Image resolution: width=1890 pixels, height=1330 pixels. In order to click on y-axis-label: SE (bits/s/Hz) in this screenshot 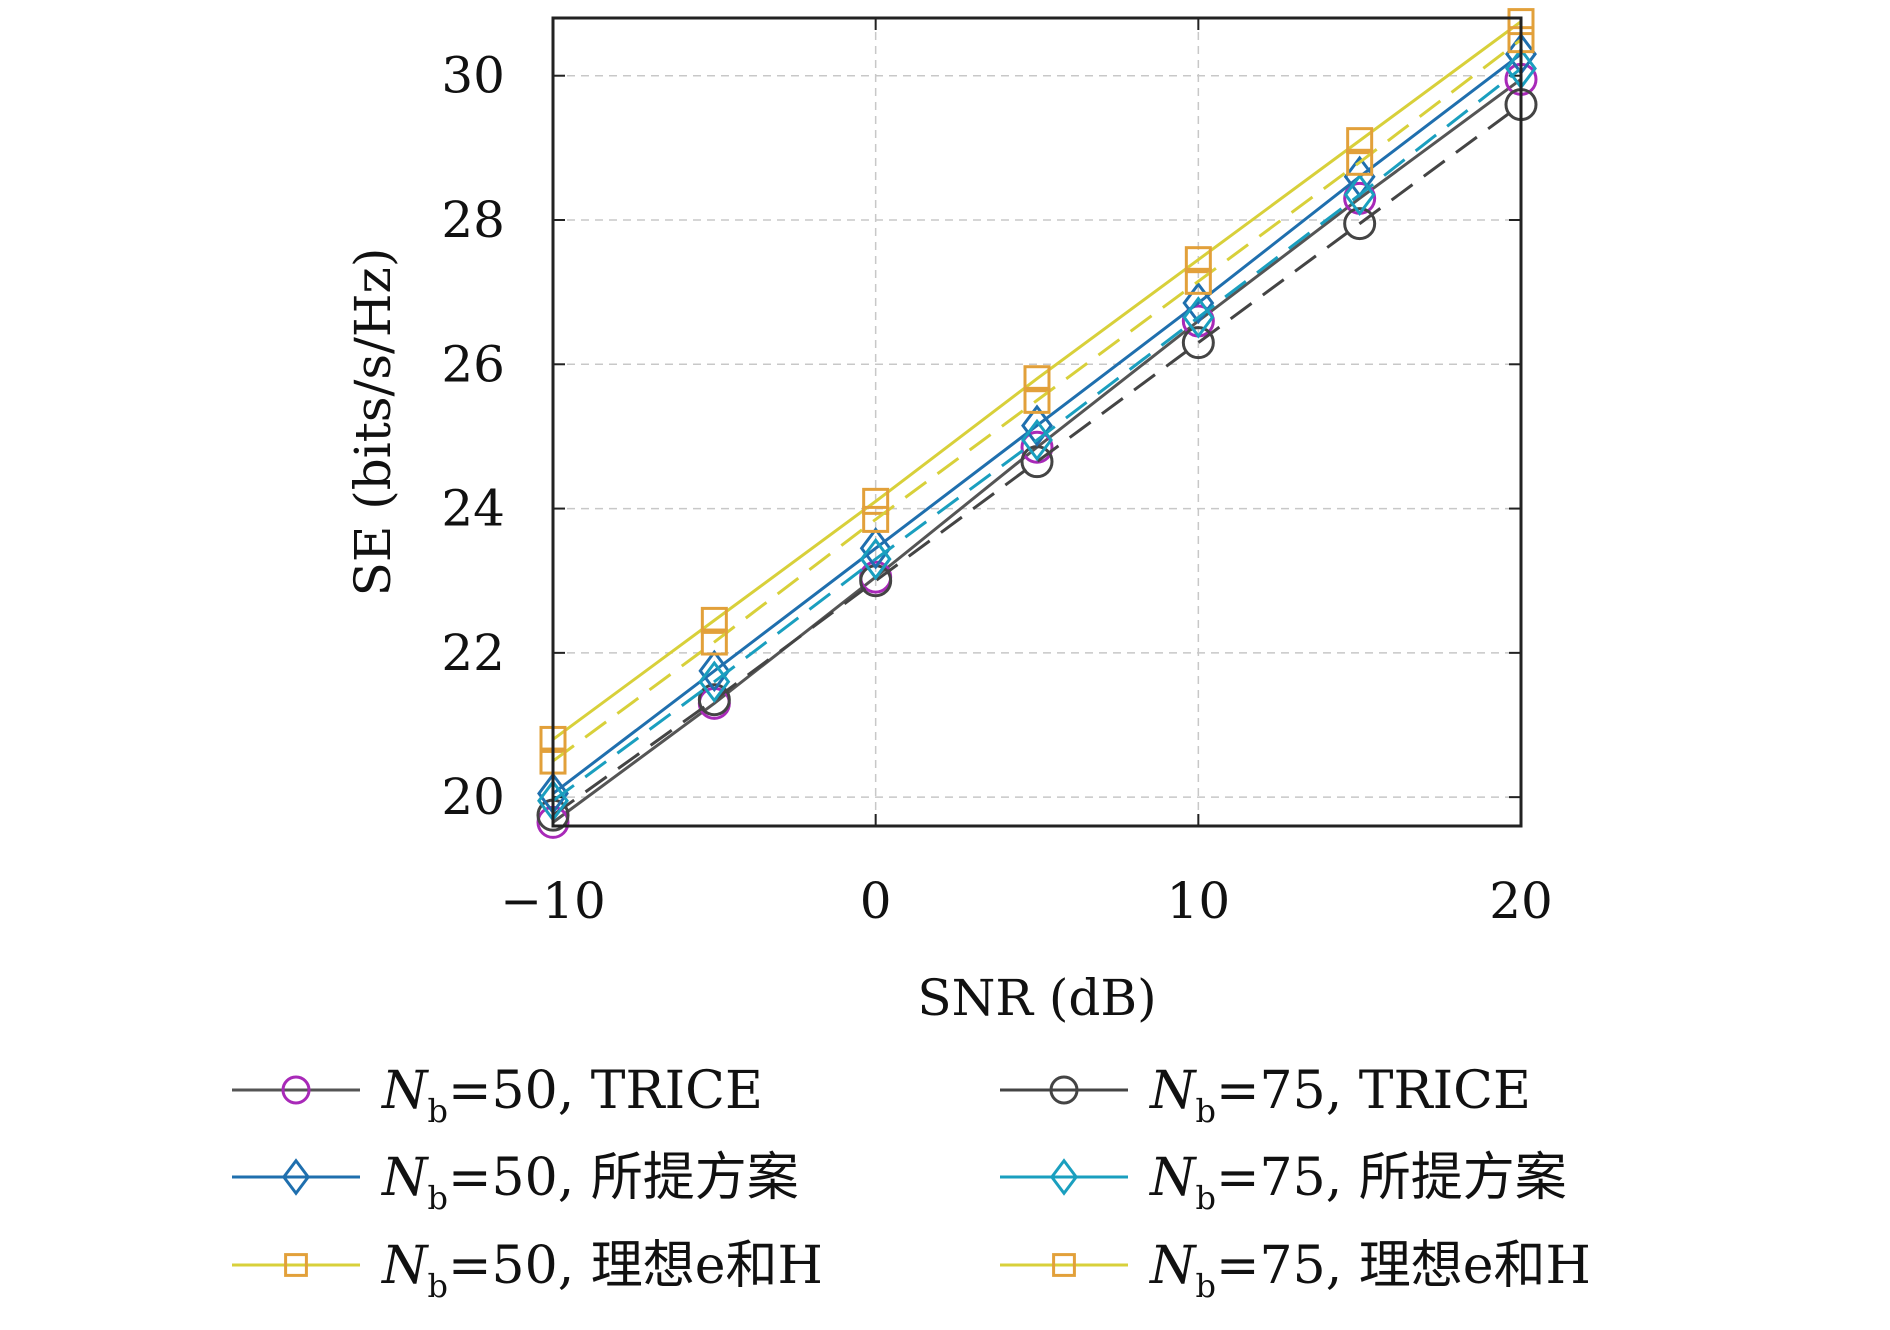, I will do `click(373, 422)`.